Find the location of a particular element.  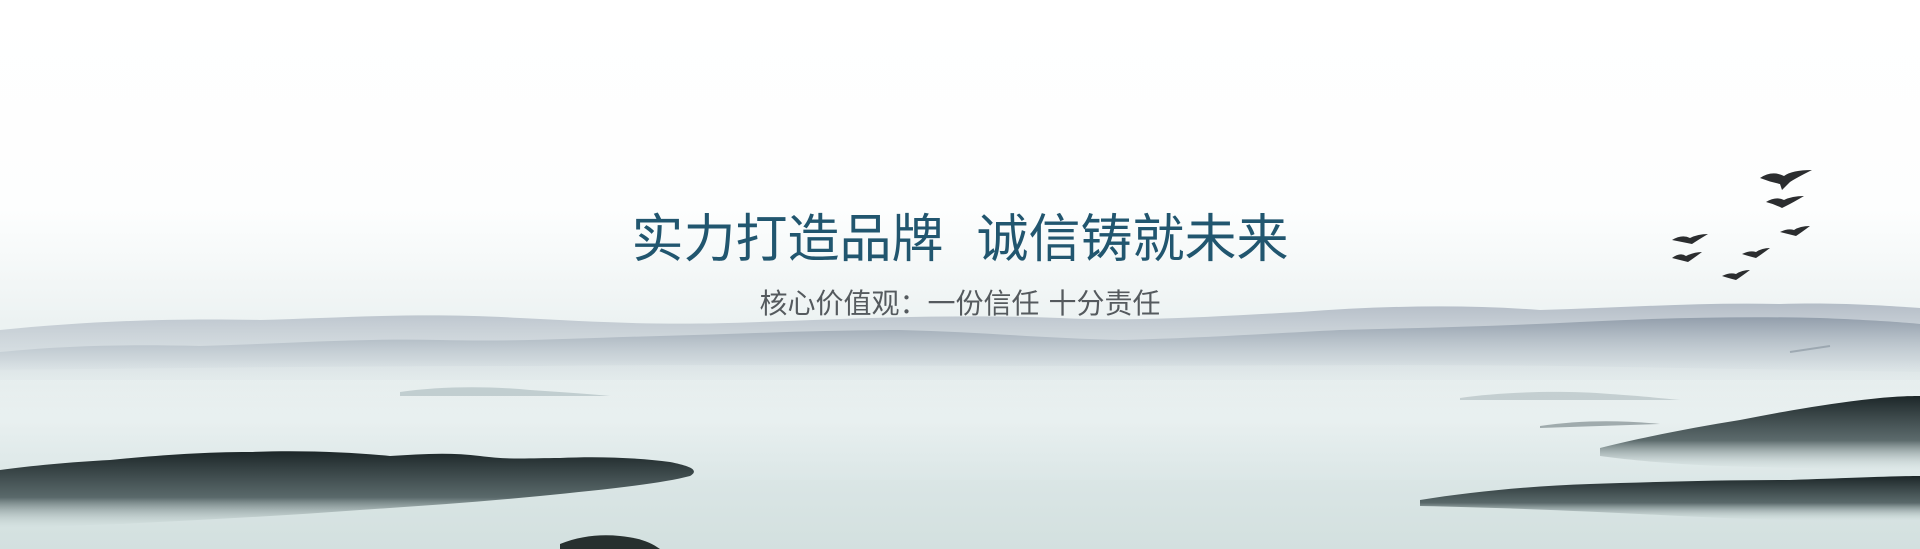

mid-mountains is located at coordinates (960, 344).